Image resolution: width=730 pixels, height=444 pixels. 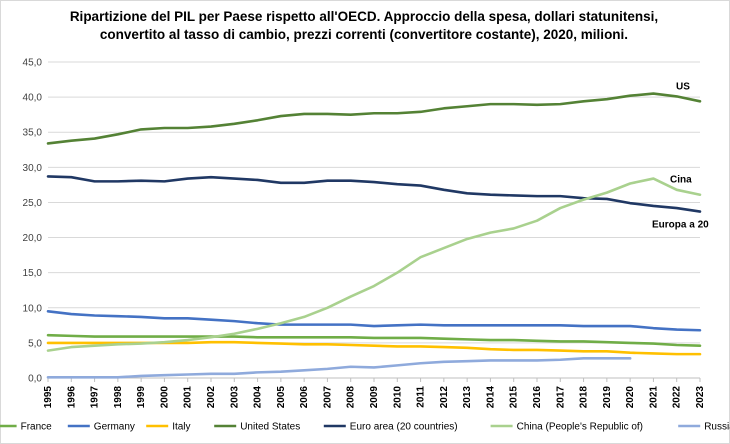 What do you see at coordinates (48, 397) in the screenshot?
I see `x-tick-label: 1995` at bounding box center [48, 397].